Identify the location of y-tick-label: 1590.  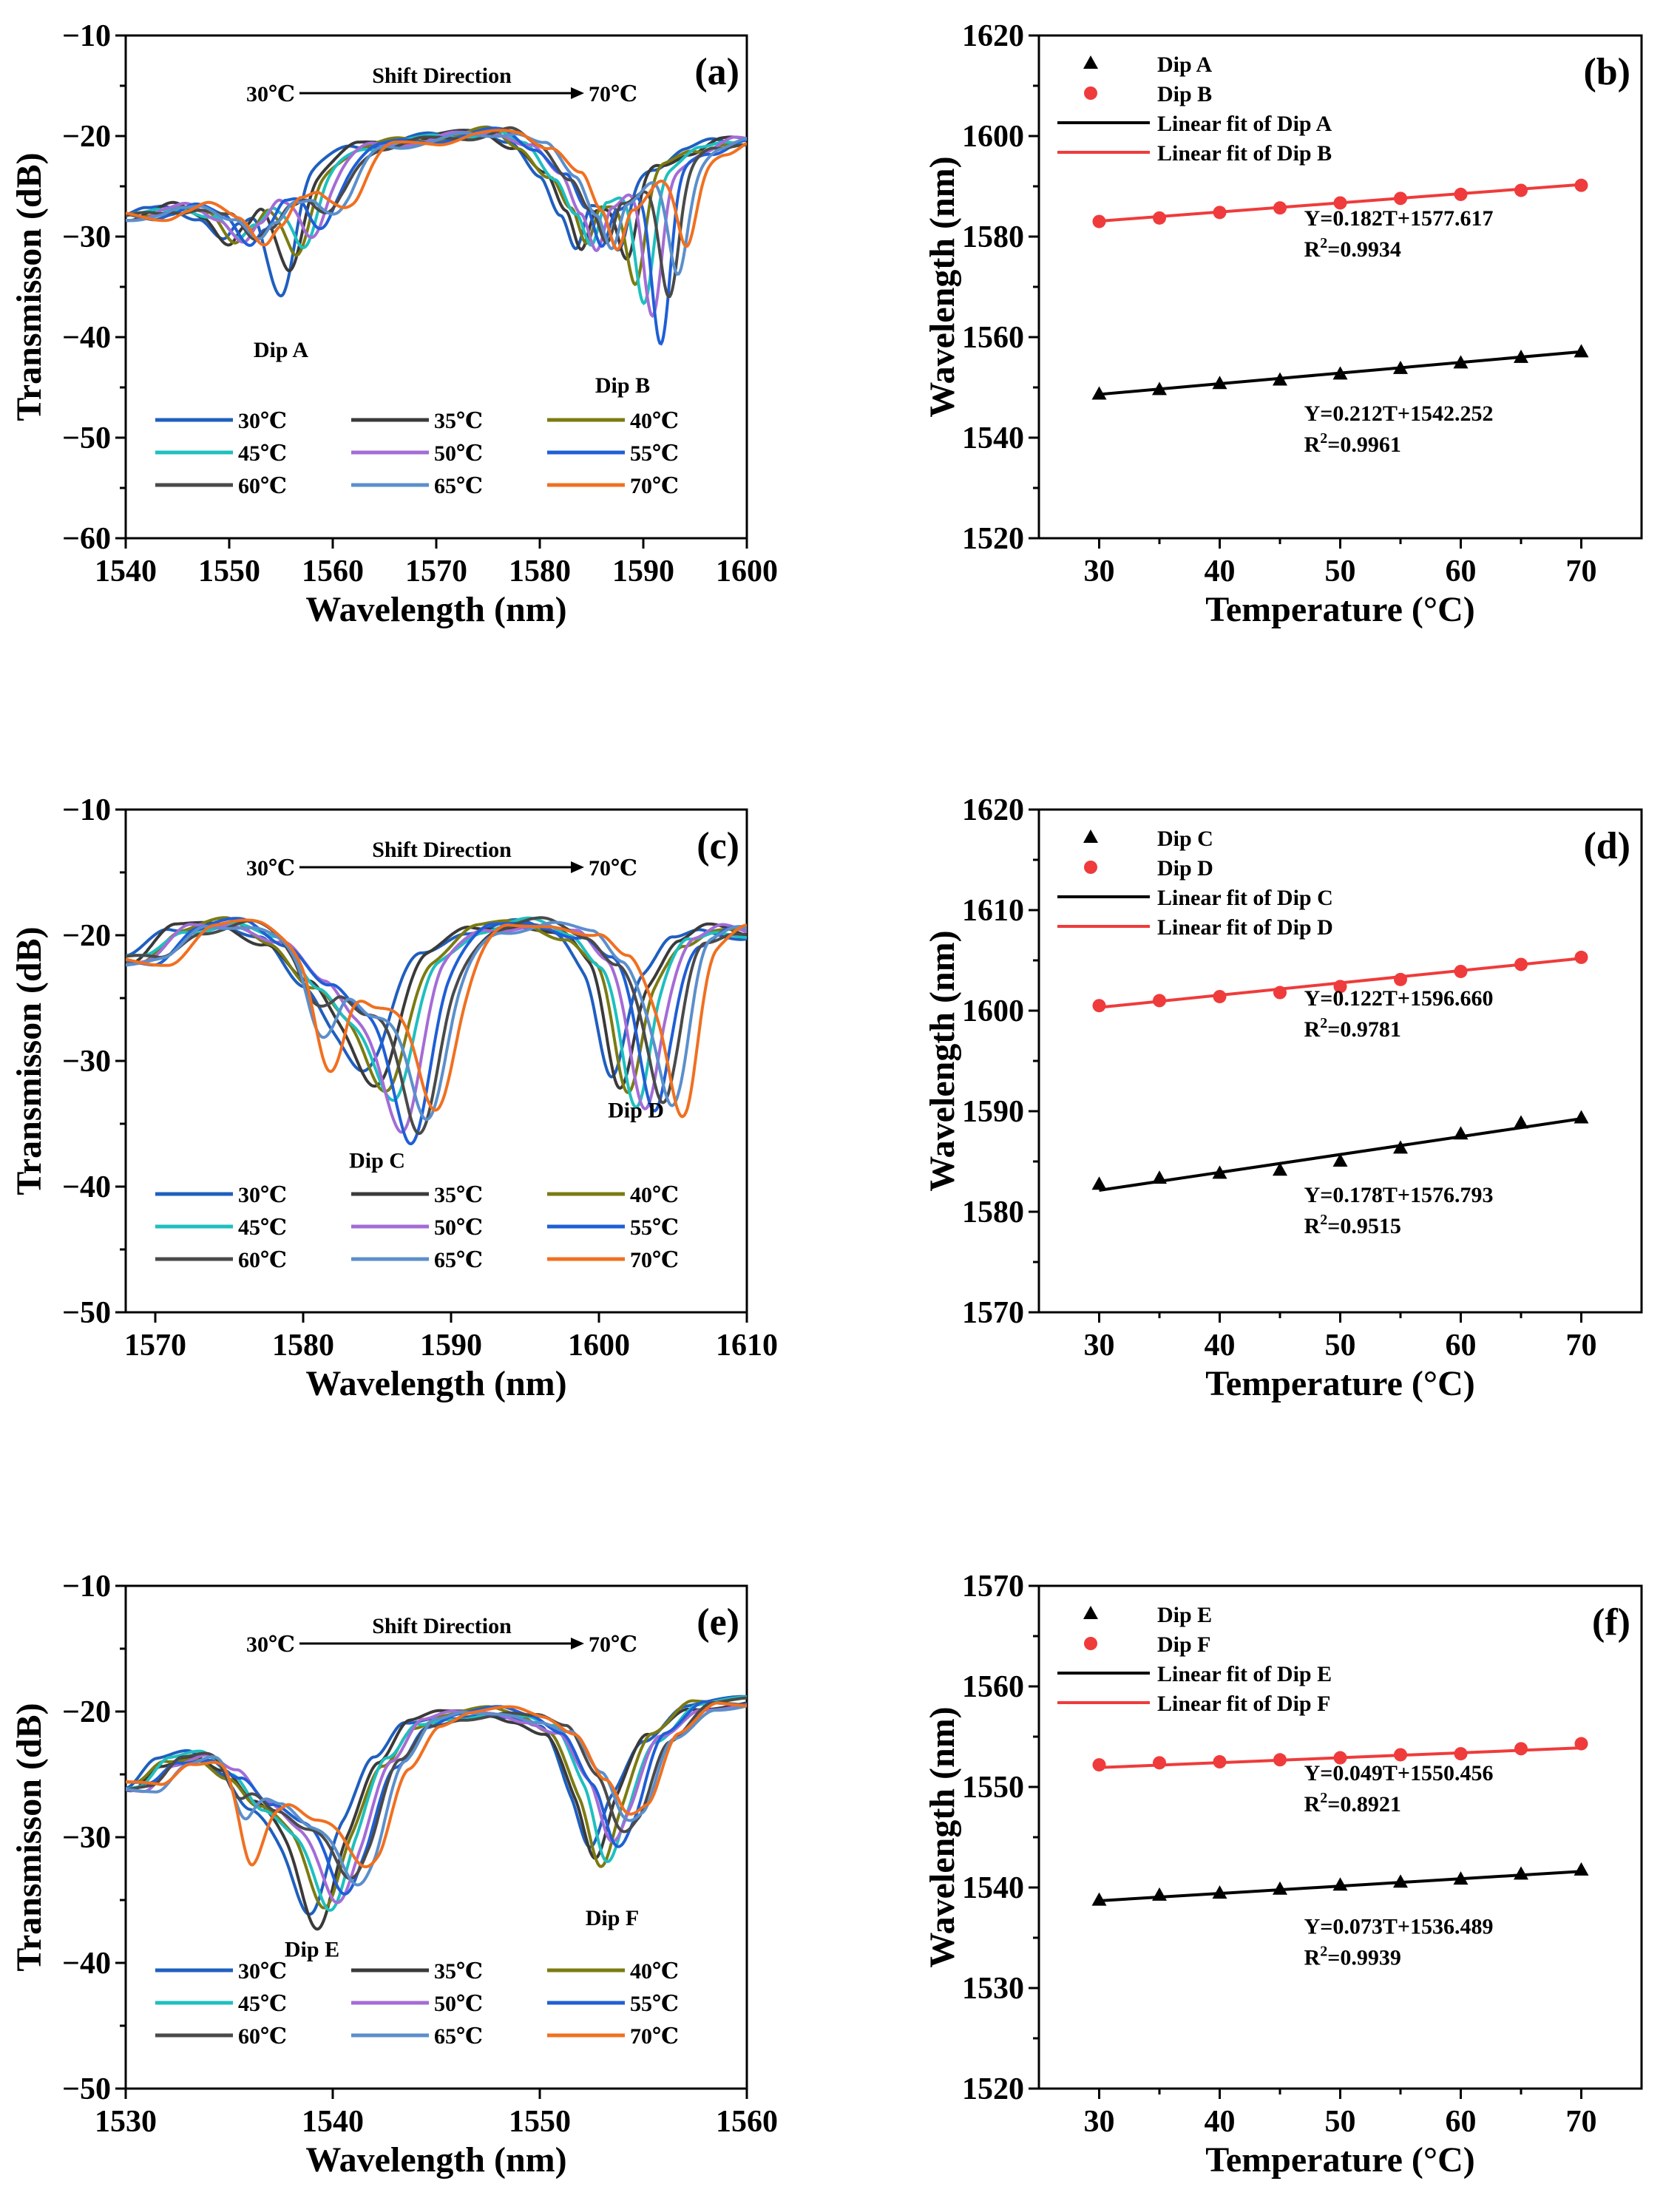
(993, 1112).